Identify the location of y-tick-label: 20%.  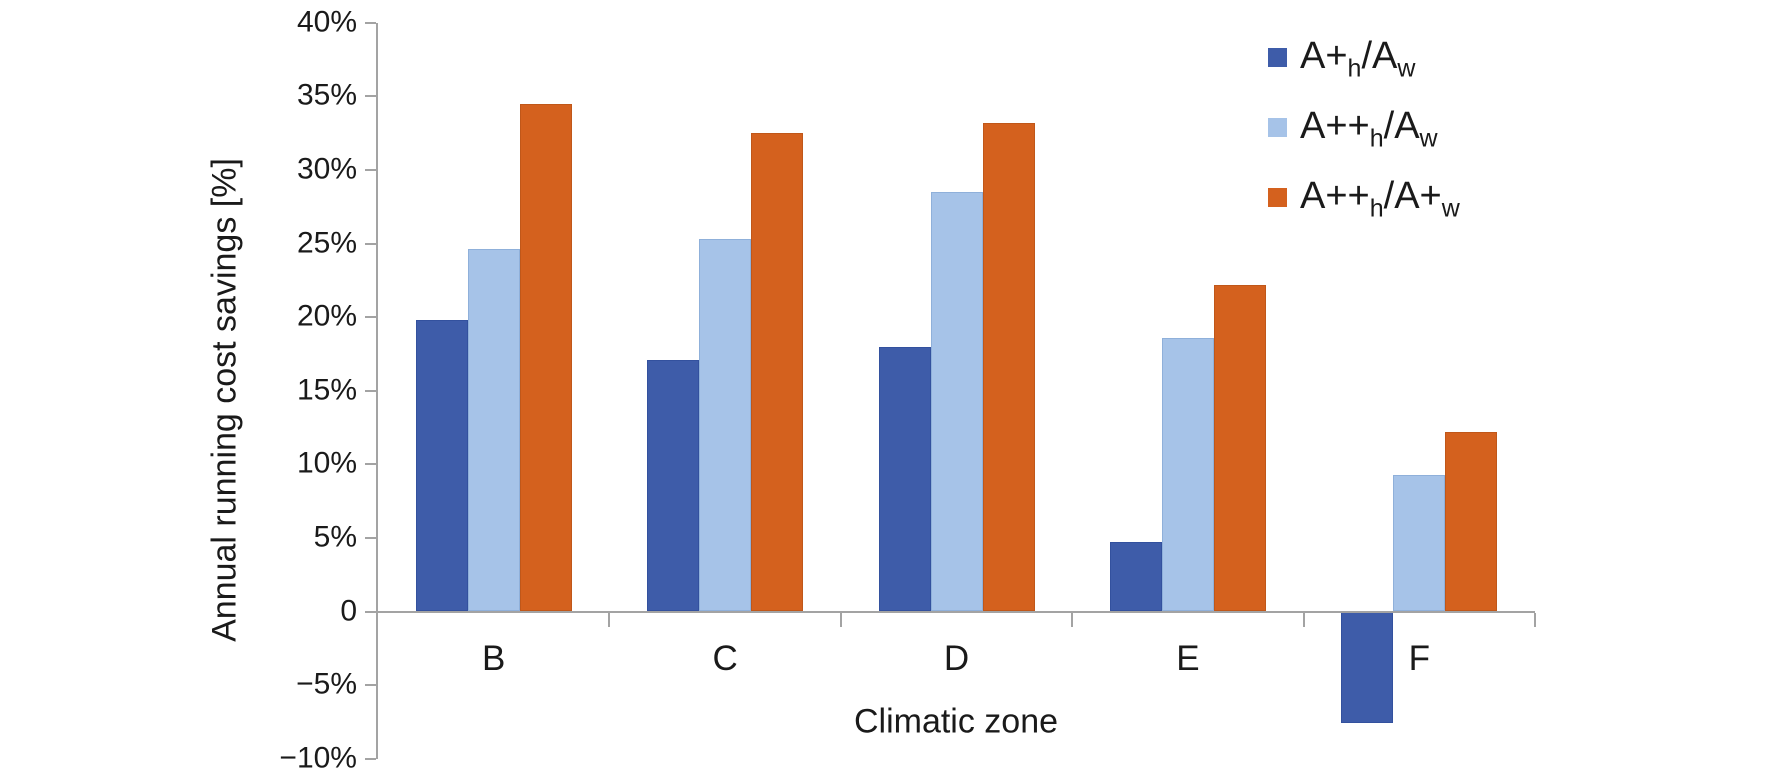
(326, 316).